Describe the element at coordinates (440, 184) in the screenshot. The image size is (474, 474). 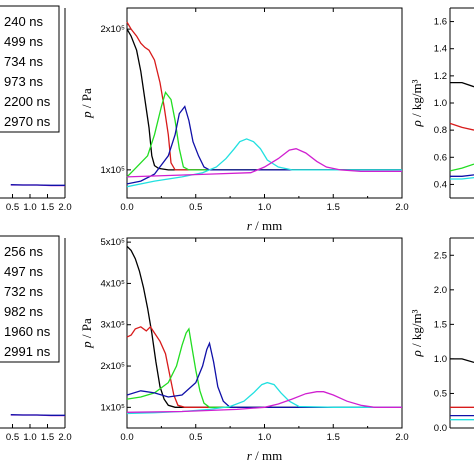
I see `y-tick-label: 0.4` at that location.